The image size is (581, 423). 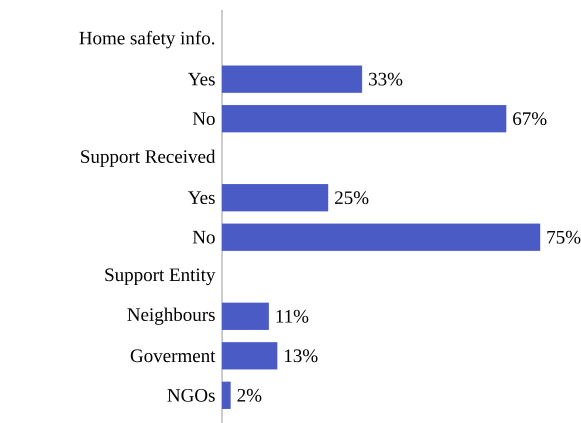 What do you see at coordinates (191, 395) in the screenshot?
I see `y-tick-label: NGOs` at bounding box center [191, 395].